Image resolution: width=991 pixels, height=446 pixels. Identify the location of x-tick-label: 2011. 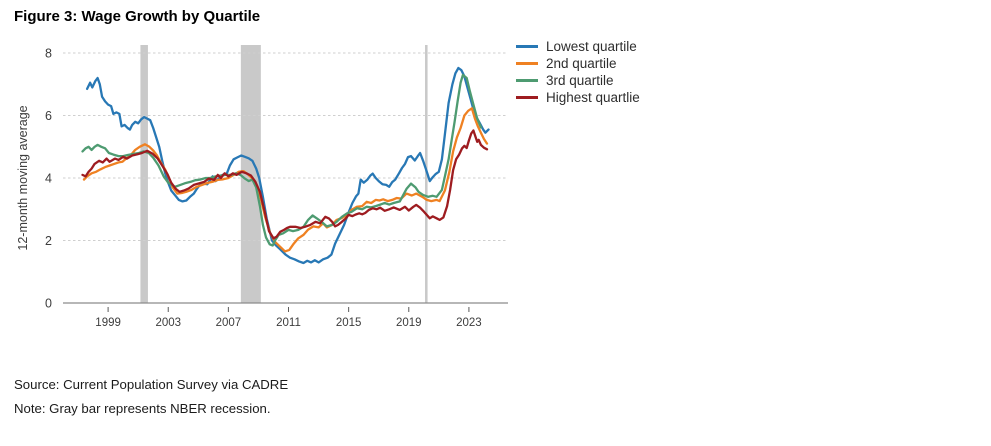
(288, 323).